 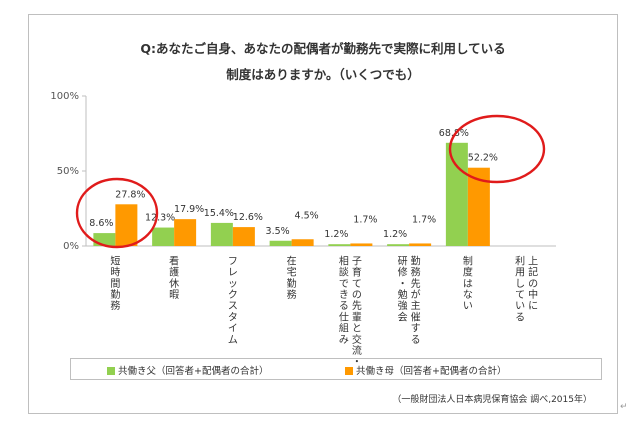 I want to click on category-label-char: 上, so click(x=533, y=261).